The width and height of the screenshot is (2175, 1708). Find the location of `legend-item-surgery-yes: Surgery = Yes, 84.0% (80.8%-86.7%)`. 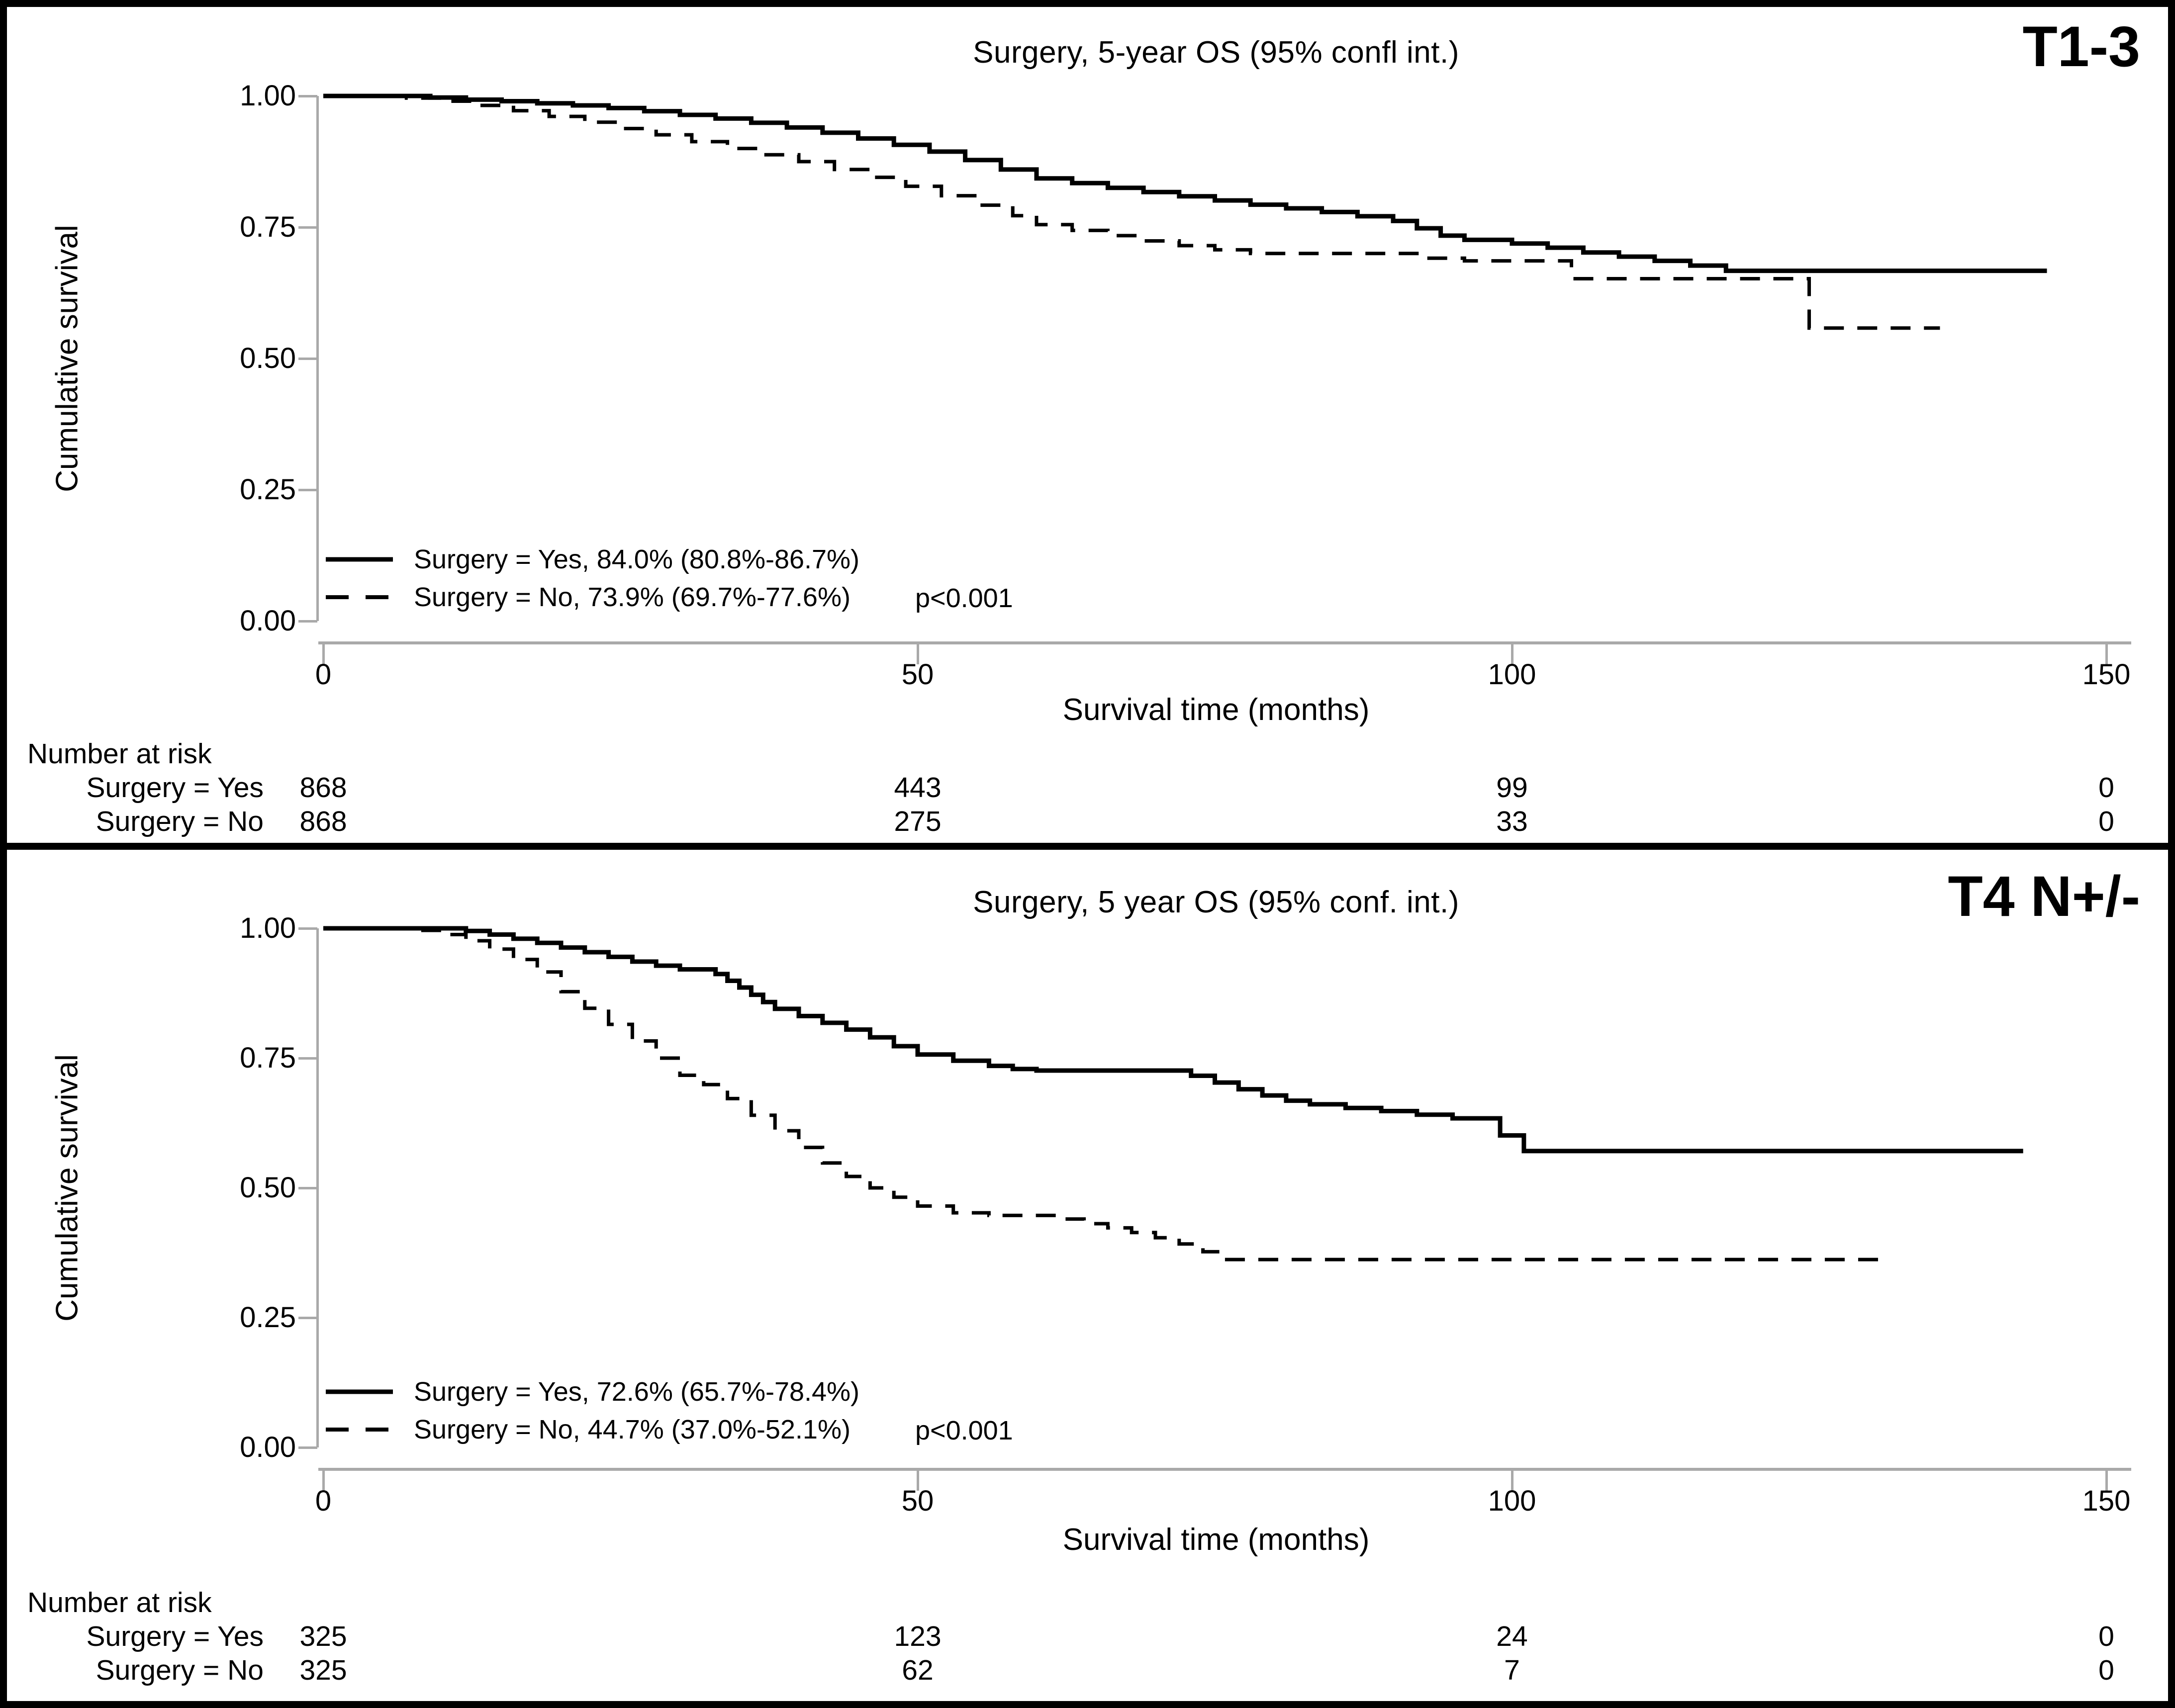

legend-item-surgery-yes: Surgery = Yes, 84.0% (80.8%-86.7%) is located at coordinates (593, 559).